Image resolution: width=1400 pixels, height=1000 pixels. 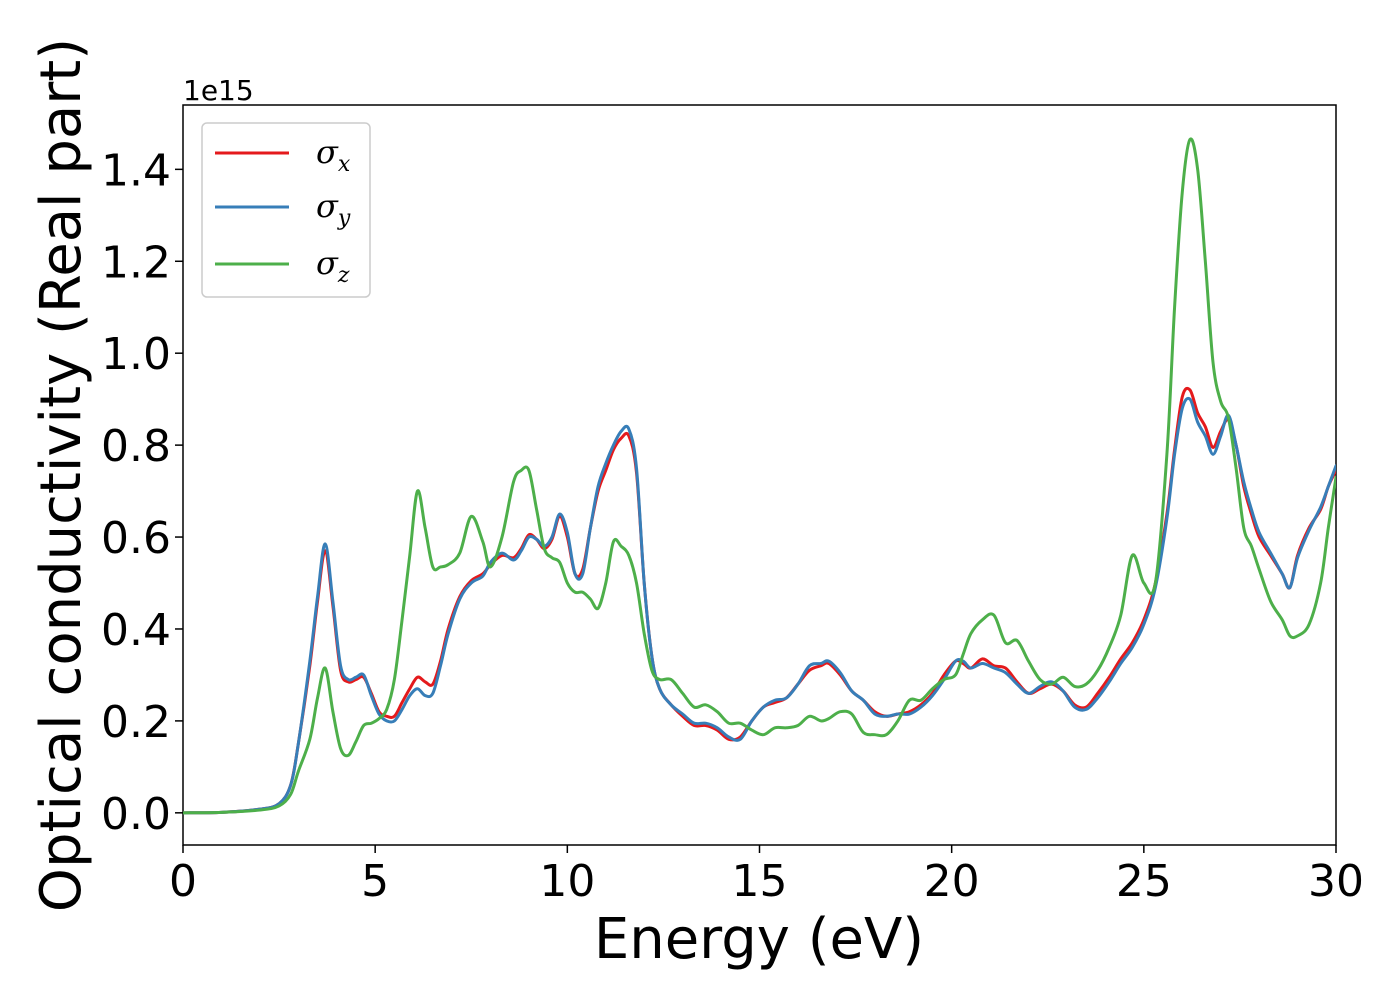 What do you see at coordinates (567, 881) in the screenshot?
I see `x-tick-label: 10` at bounding box center [567, 881].